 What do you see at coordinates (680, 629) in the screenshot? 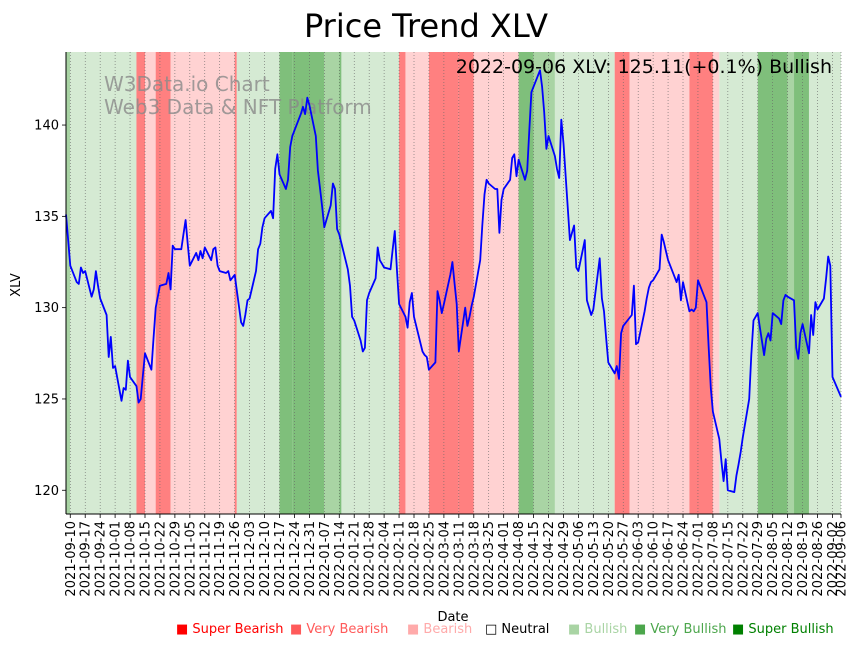
I see `legend-item: ■ Very Bullish` at bounding box center [680, 629].